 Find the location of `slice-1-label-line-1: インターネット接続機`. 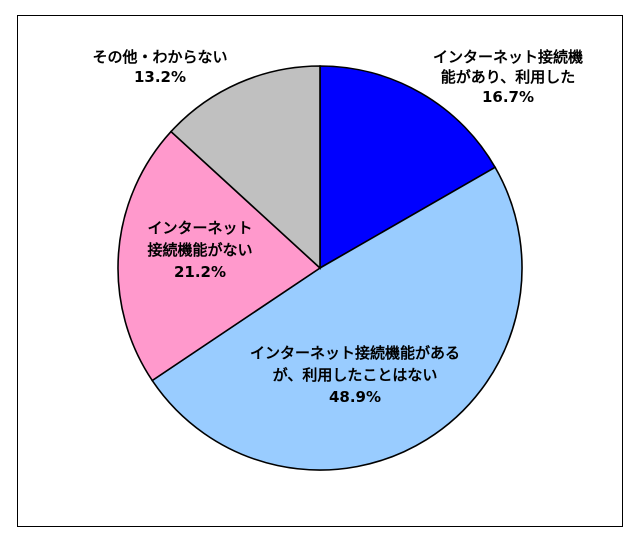

slice-1-label-line-1: インターネット接続機 is located at coordinates (508, 57).